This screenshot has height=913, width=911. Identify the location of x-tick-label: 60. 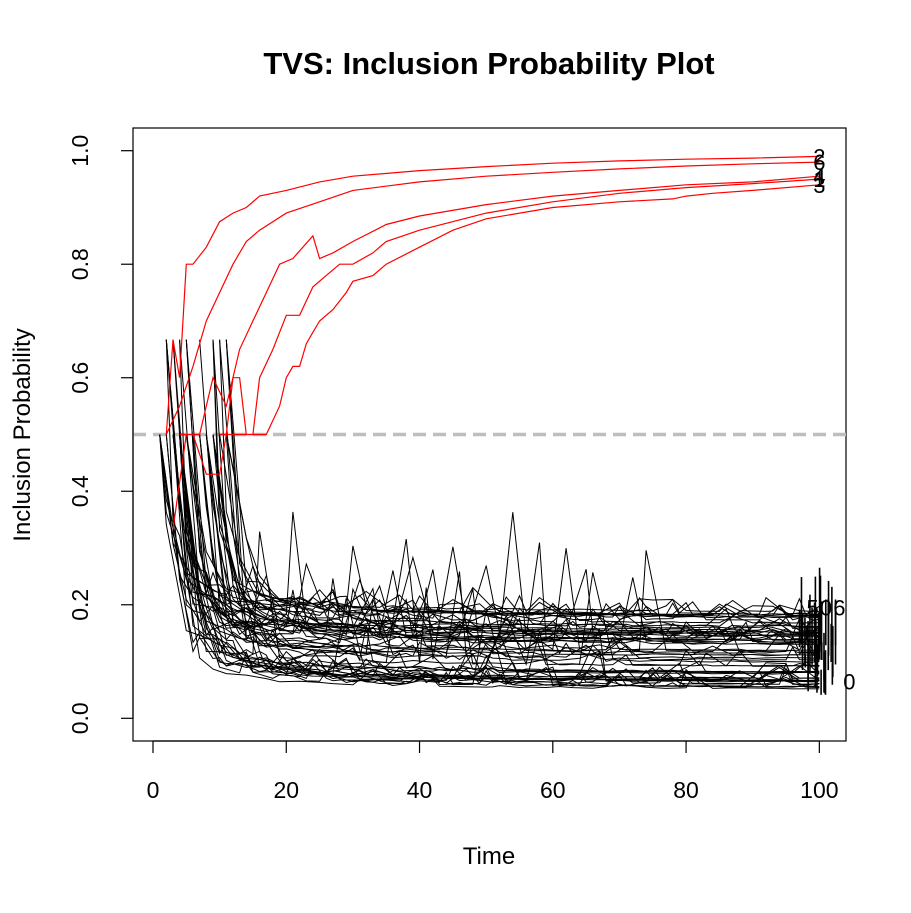
(553, 790).